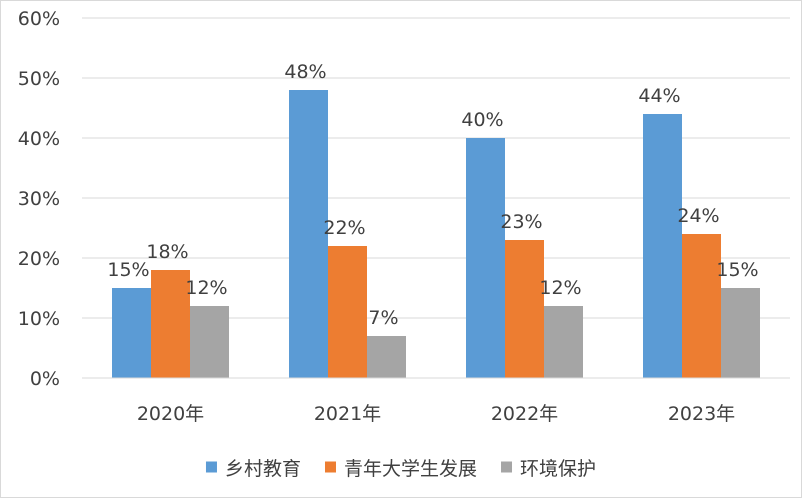 The width and height of the screenshot is (802, 498). What do you see at coordinates (167, 252) in the screenshot?
I see `data-label: 18%` at bounding box center [167, 252].